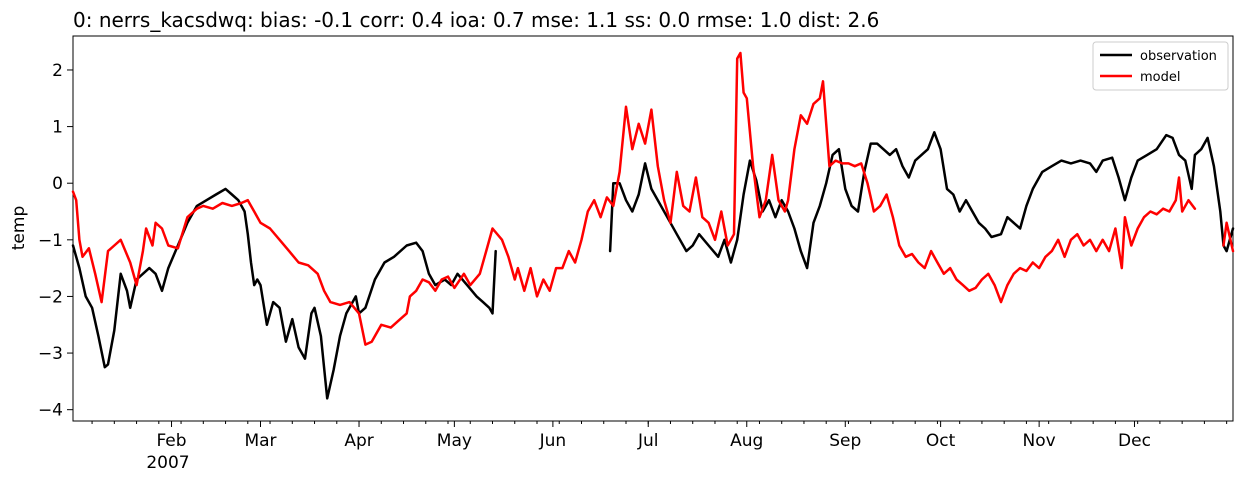  I want to click on y-tick-label: −2, so click(50, 297).